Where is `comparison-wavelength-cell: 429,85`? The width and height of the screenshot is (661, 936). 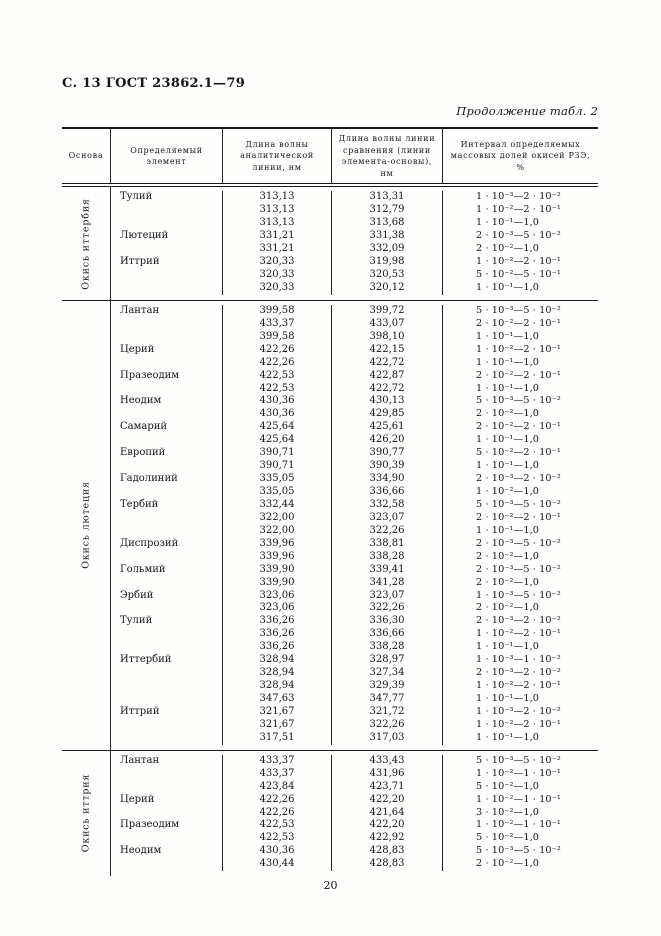 comparison-wavelength-cell: 429,85 is located at coordinates (387, 415).